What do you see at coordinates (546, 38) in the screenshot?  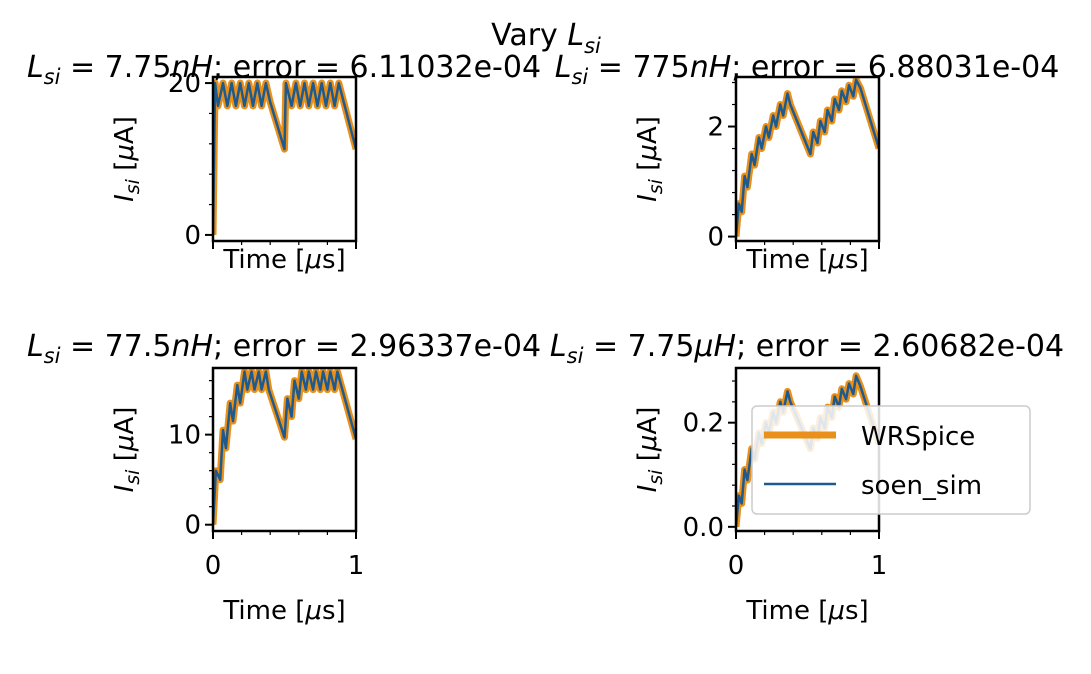 I see `figure-title: Vary Lsi` at bounding box center [546, 38].